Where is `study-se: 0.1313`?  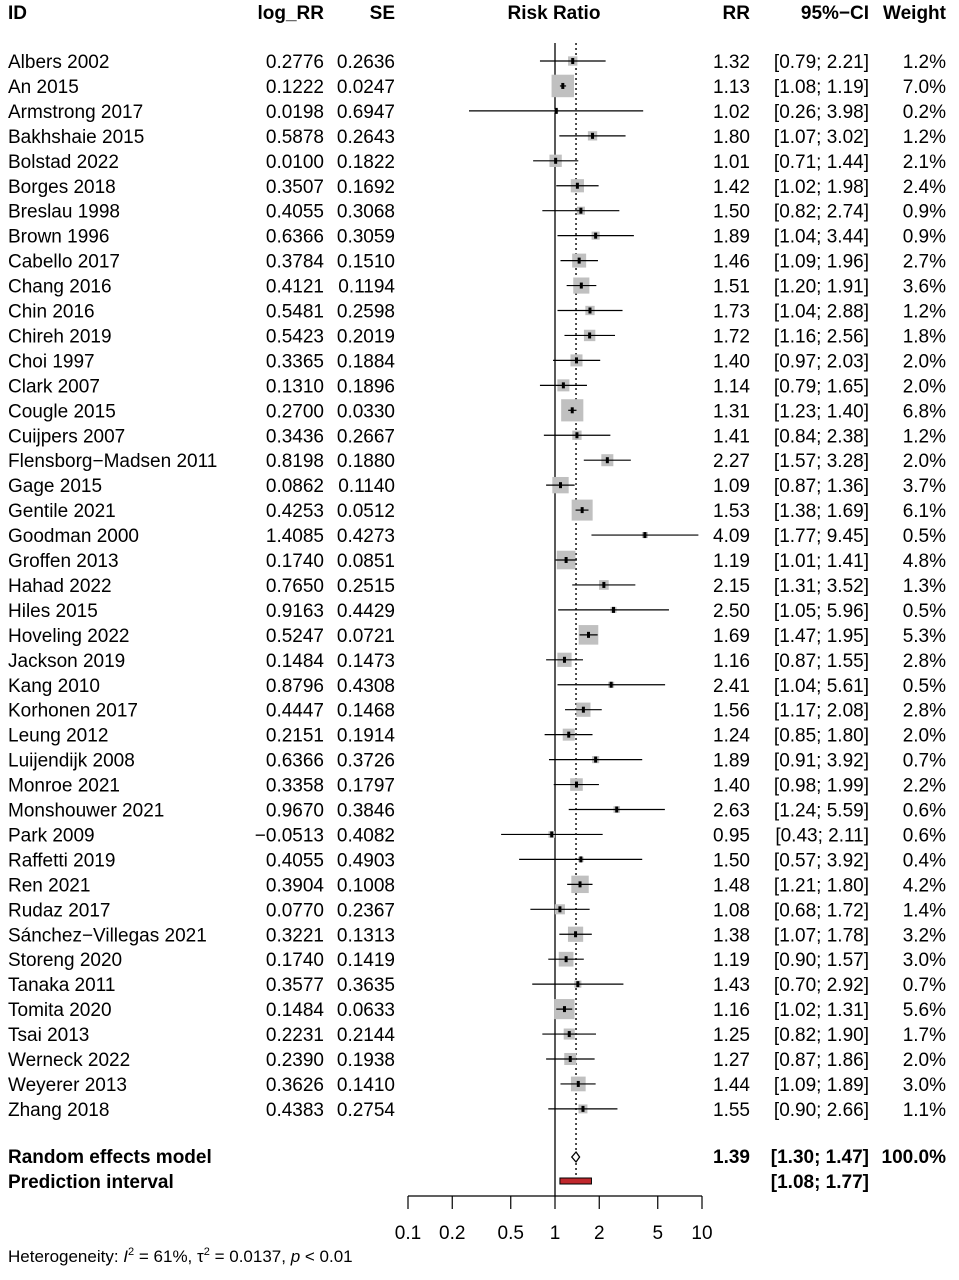 study-se: 0.1313 is located at coordinates (366, 935).